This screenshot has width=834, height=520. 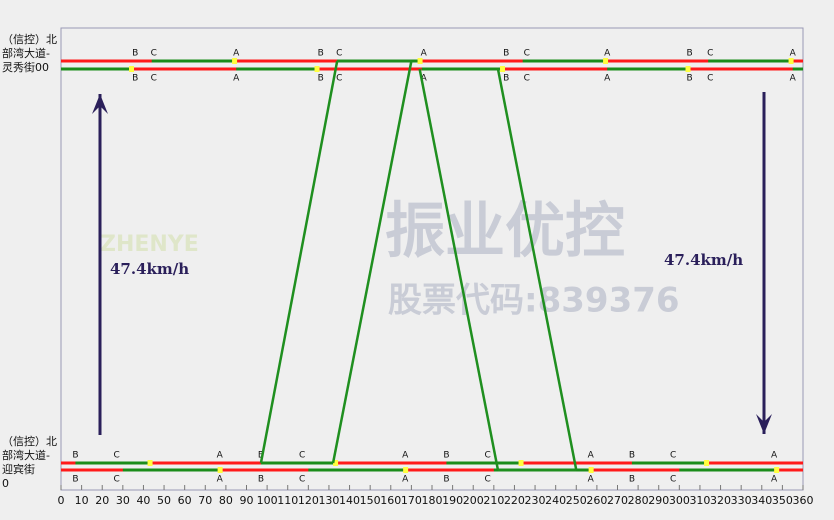 What do you see at coordinates (370, 500) in the screenshot?
I see `x-tick-label: 150` at bounding box center [370, 500].